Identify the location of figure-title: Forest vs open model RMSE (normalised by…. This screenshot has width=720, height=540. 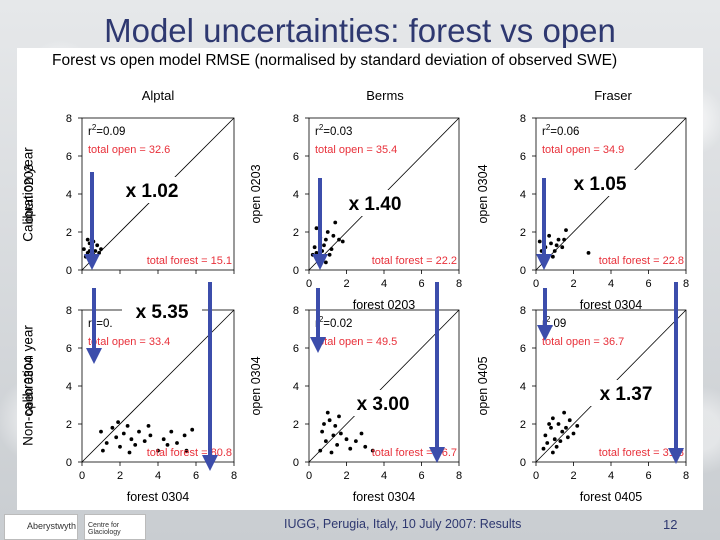
(335, 60).